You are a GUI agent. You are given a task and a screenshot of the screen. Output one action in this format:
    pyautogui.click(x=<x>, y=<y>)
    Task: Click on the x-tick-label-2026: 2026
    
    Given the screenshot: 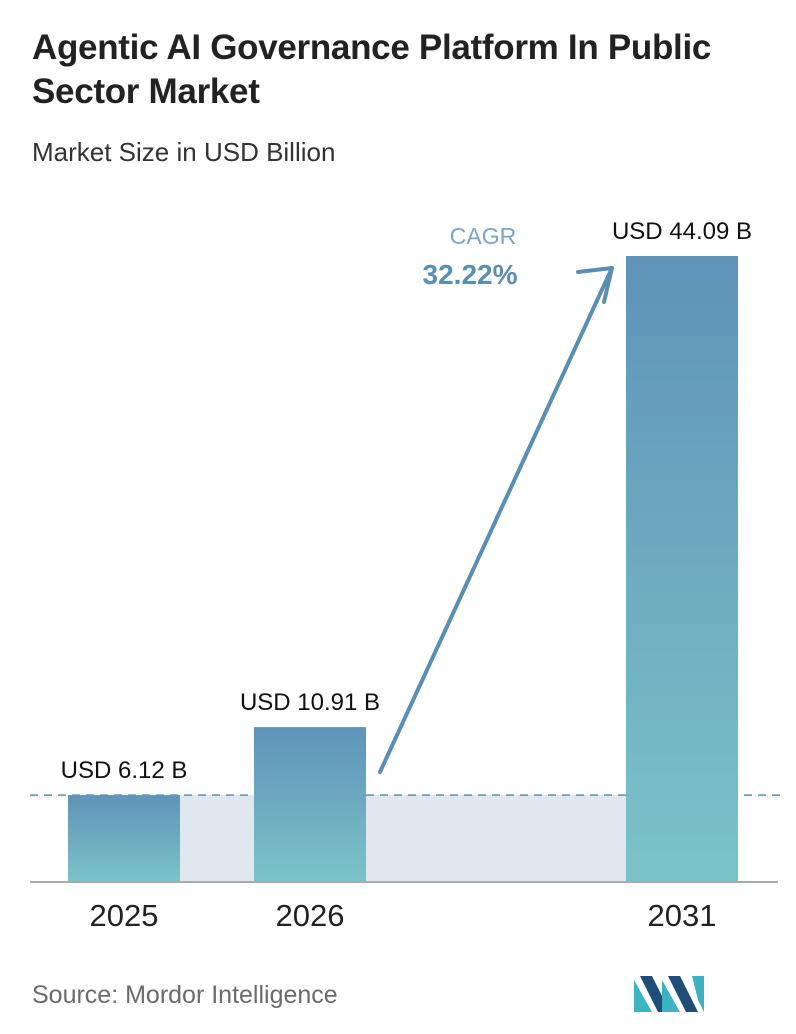 What is the action you would take?
    pyautogui.click(x=310, y=915)
    